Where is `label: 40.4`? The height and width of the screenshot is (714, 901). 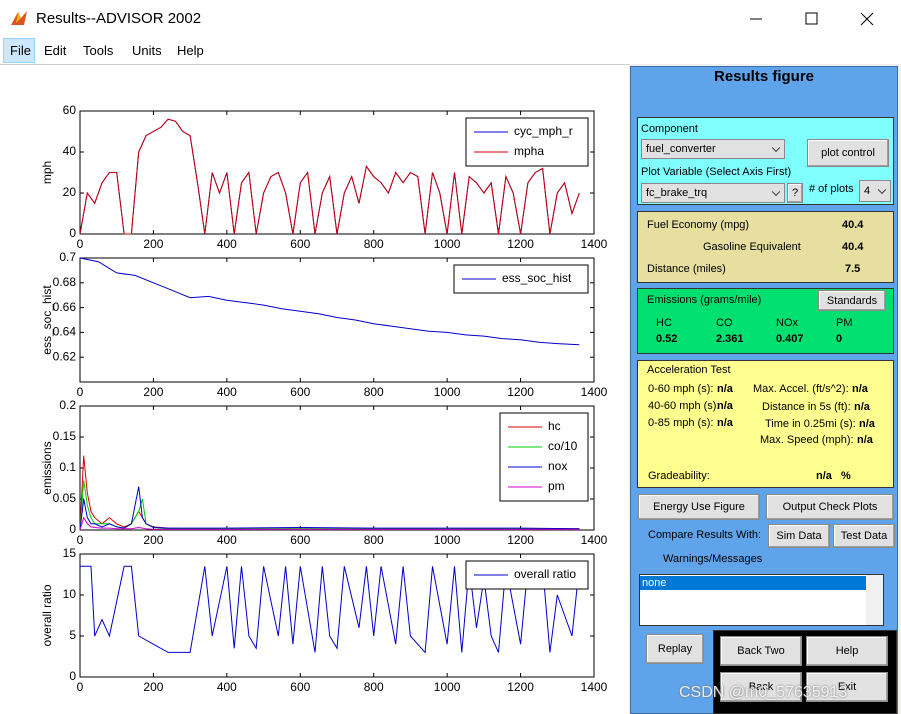
label: 40.4 is located at coordinates (853, 247).